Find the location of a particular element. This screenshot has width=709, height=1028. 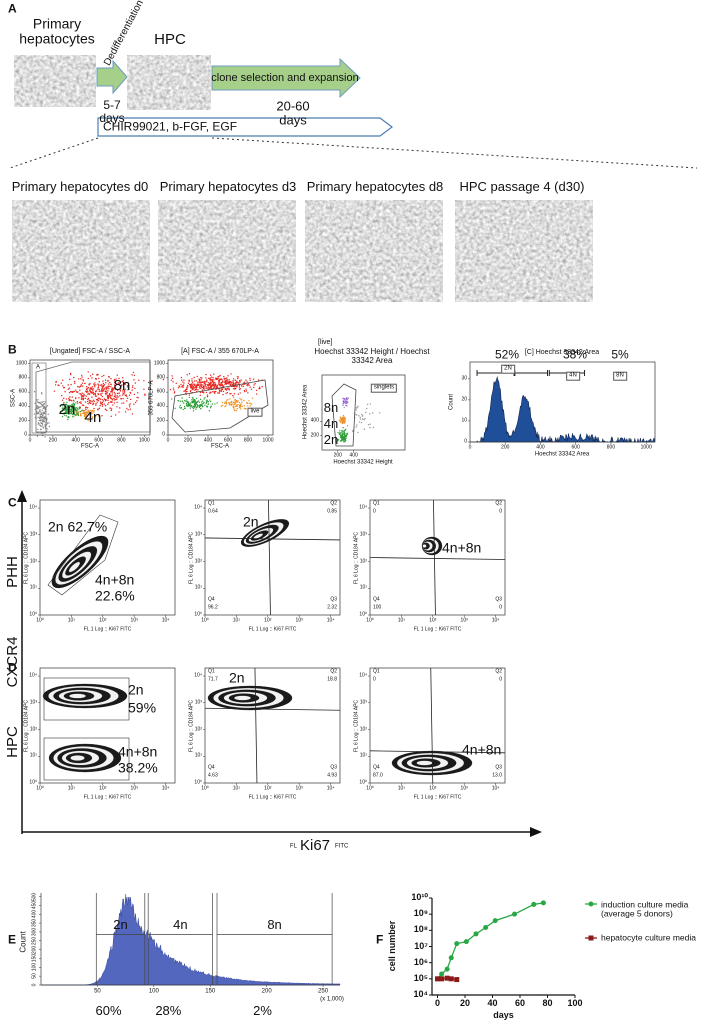

x-tick-label: 100 is located at coordinates (153, 991).